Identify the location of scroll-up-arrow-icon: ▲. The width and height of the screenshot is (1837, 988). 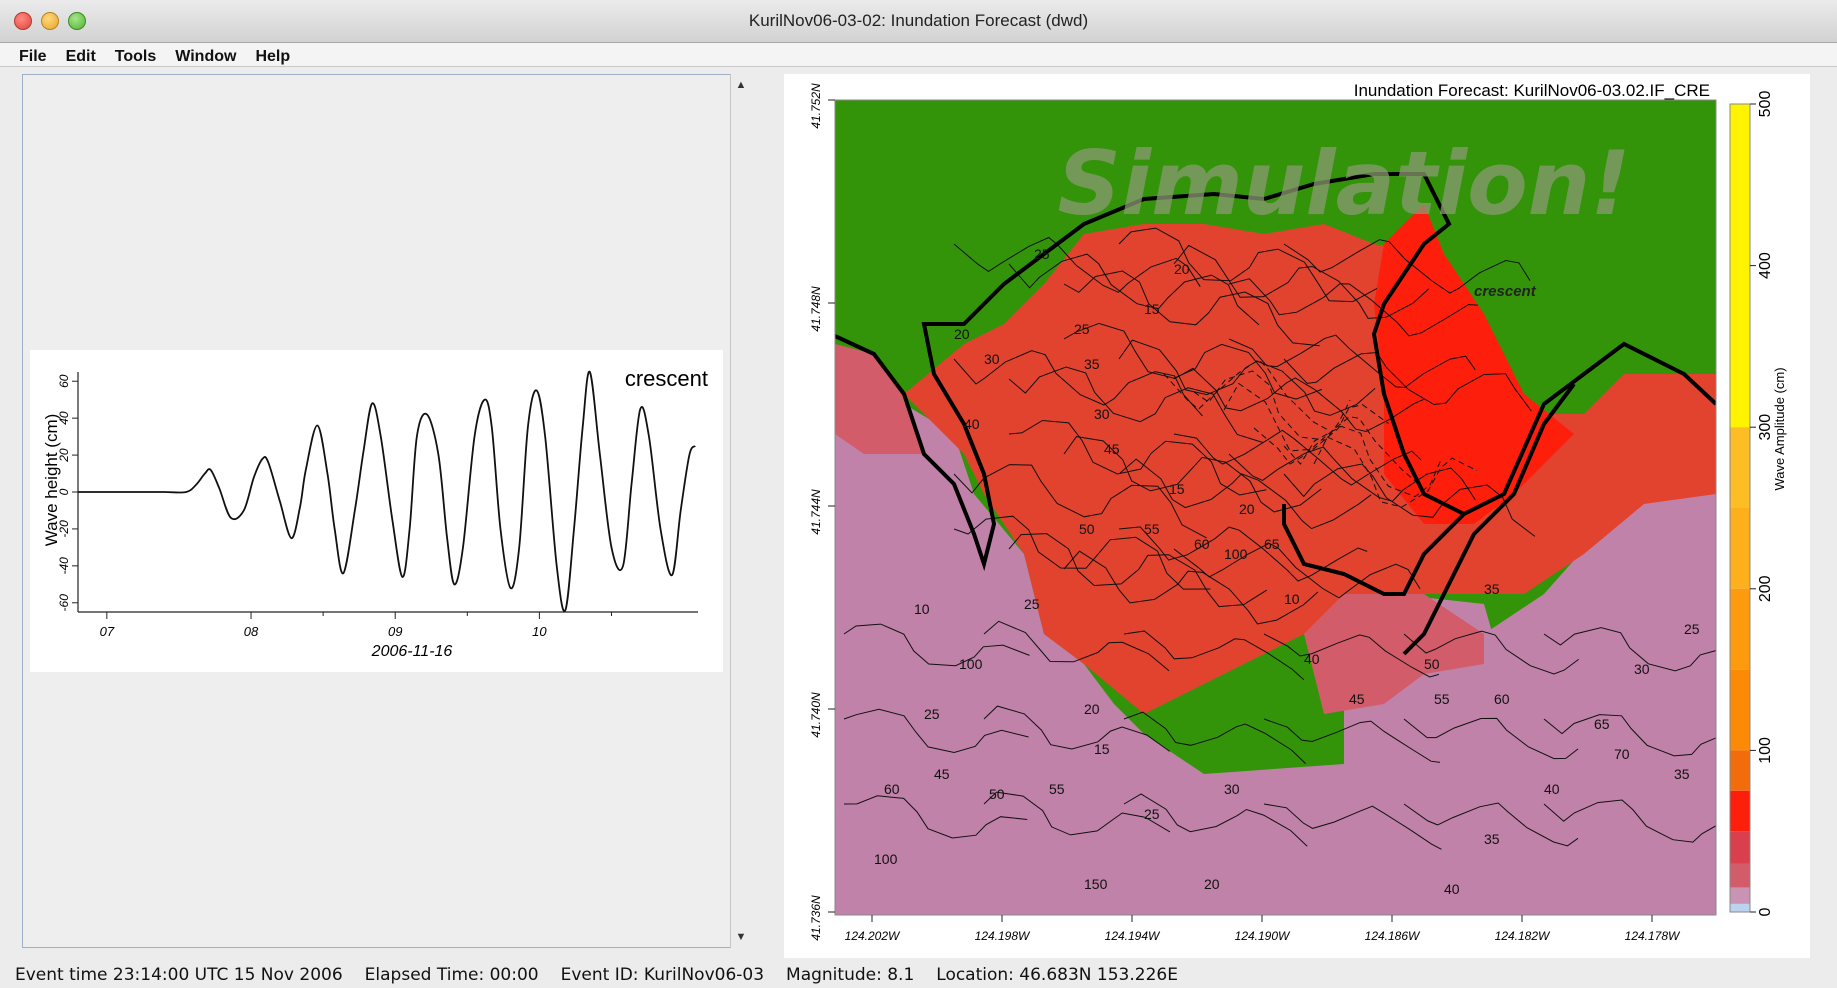
(741, 85).